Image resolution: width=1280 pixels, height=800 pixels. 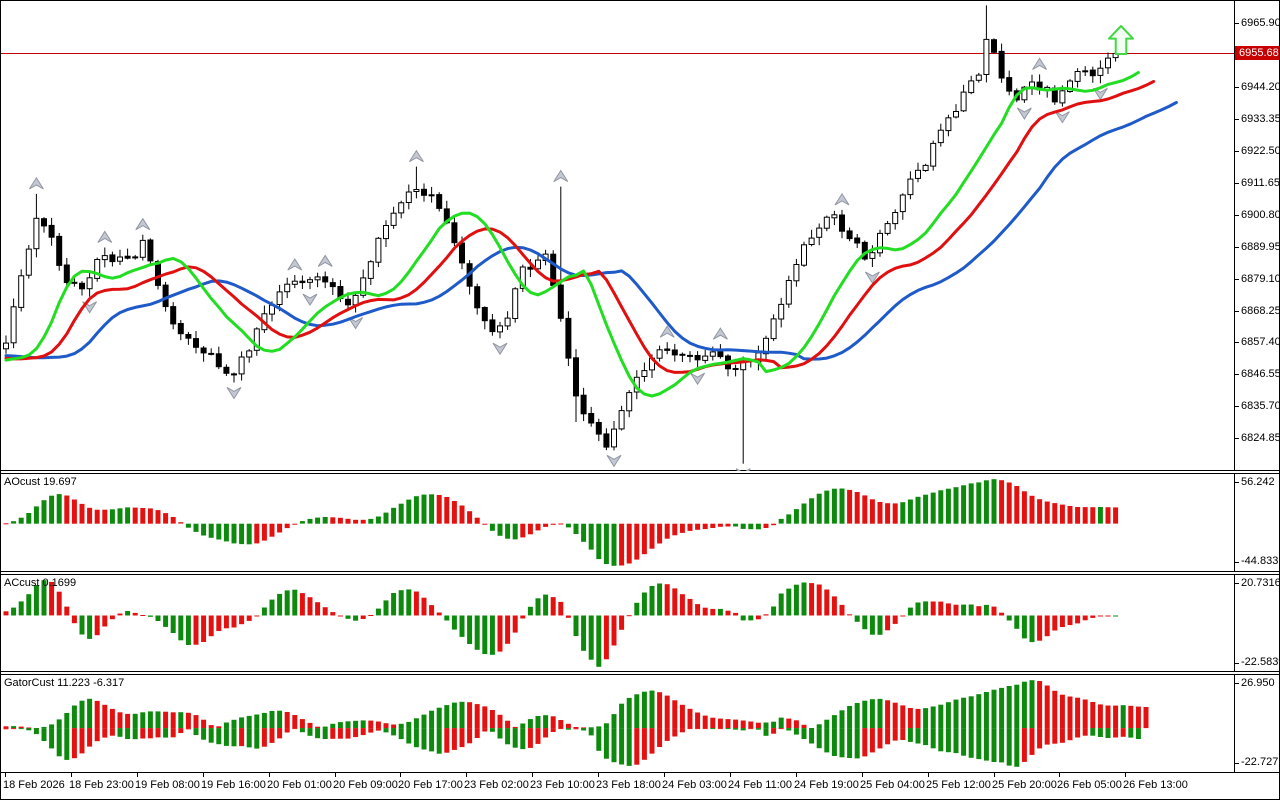 I want to click on ac-histogram-layer, so click(x=561, y=623).